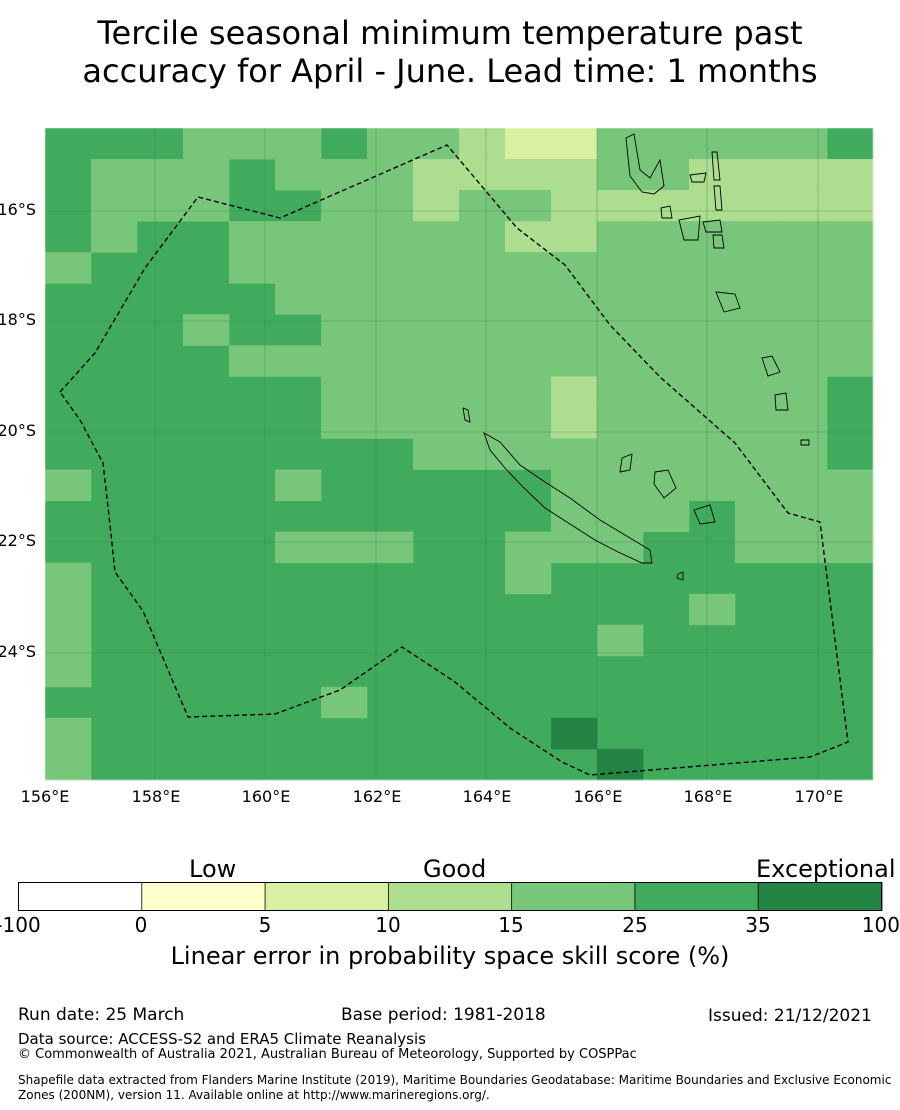  Describe the element at coordinates (266, 796) in the screenshot. I see `lon-label-160e: 160°E` at that location.